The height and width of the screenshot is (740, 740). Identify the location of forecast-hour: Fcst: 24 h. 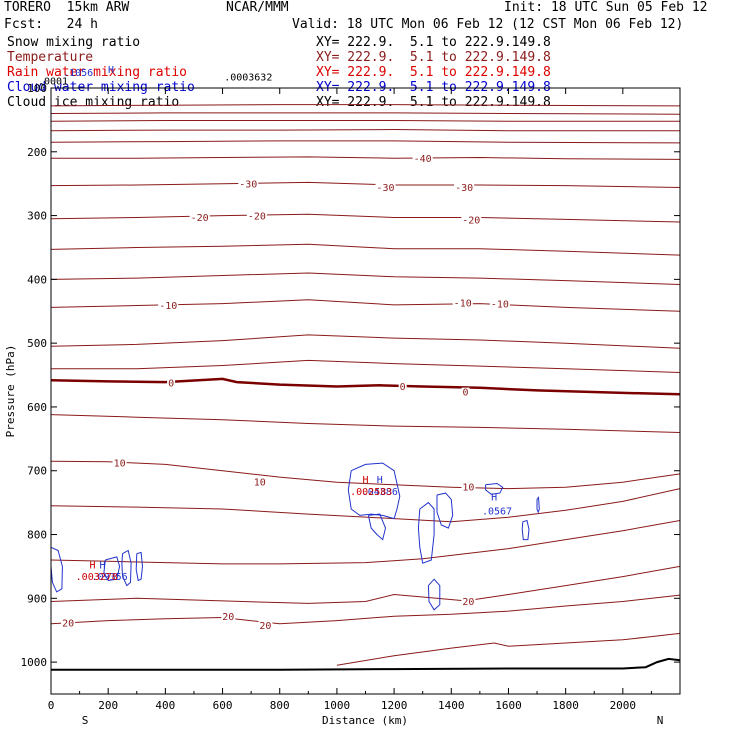
(51, 24).